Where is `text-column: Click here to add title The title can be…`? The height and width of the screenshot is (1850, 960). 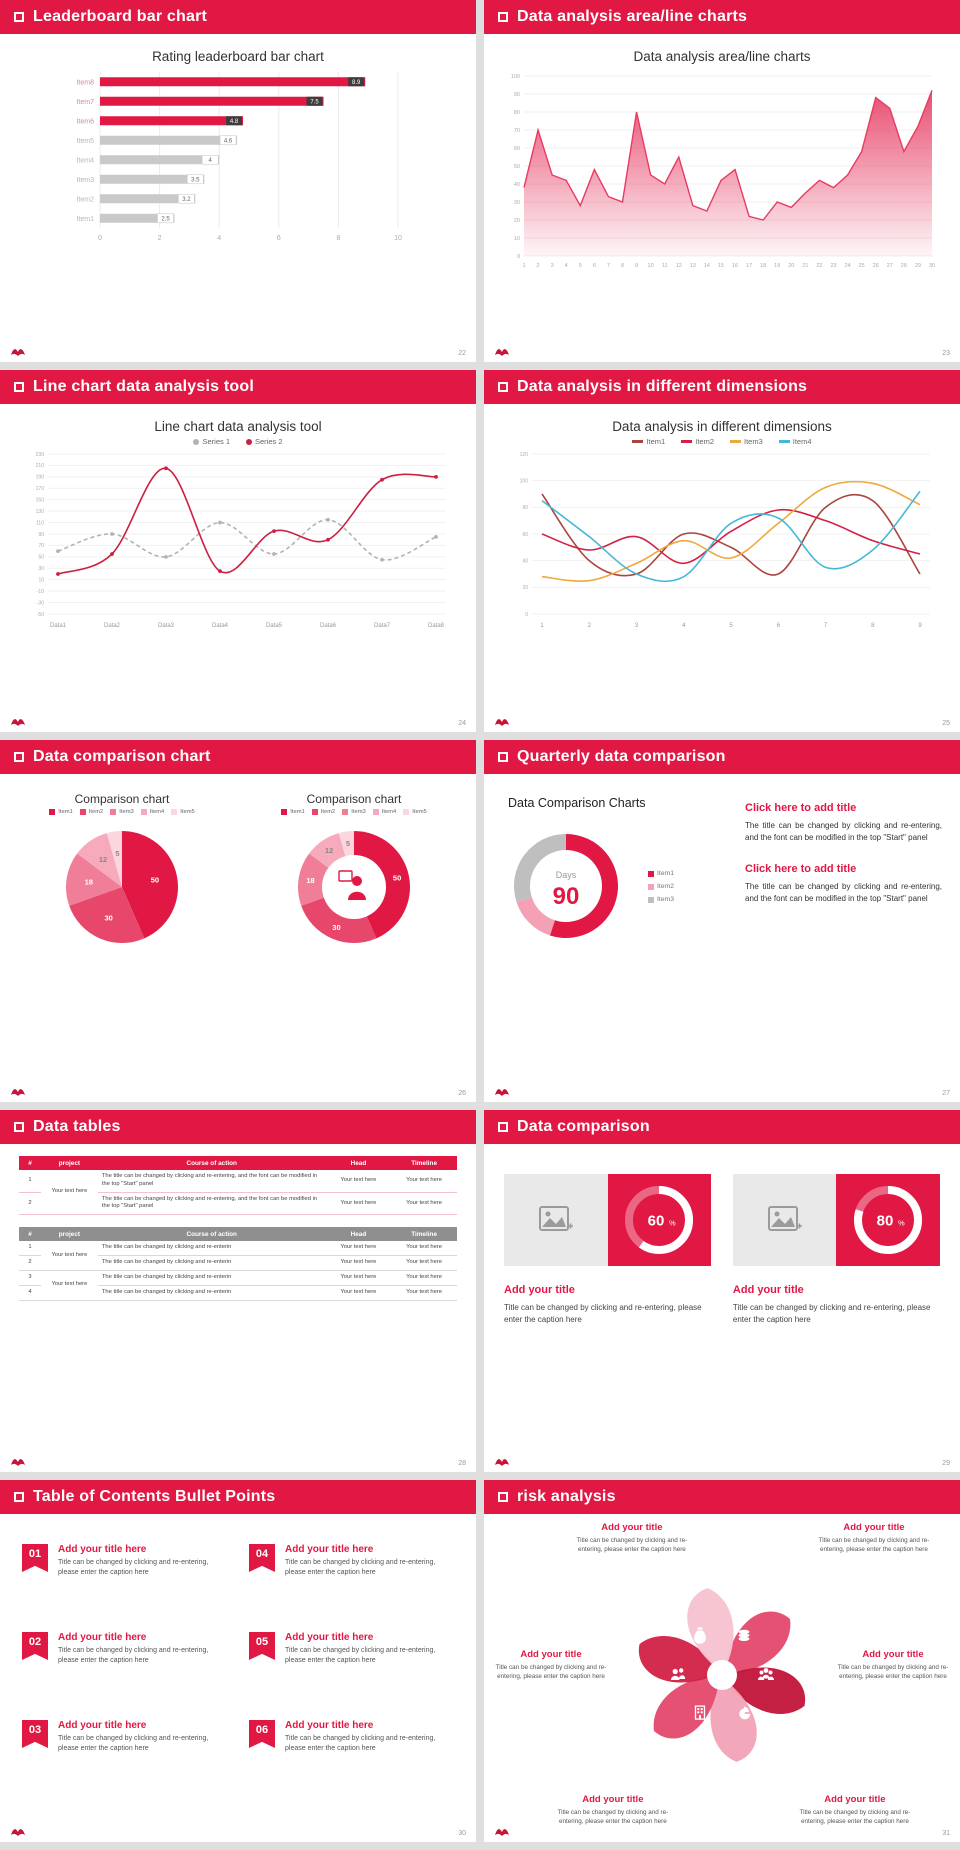
text-column: Click here to add title The title can be… is located at coordinates (840, 870).